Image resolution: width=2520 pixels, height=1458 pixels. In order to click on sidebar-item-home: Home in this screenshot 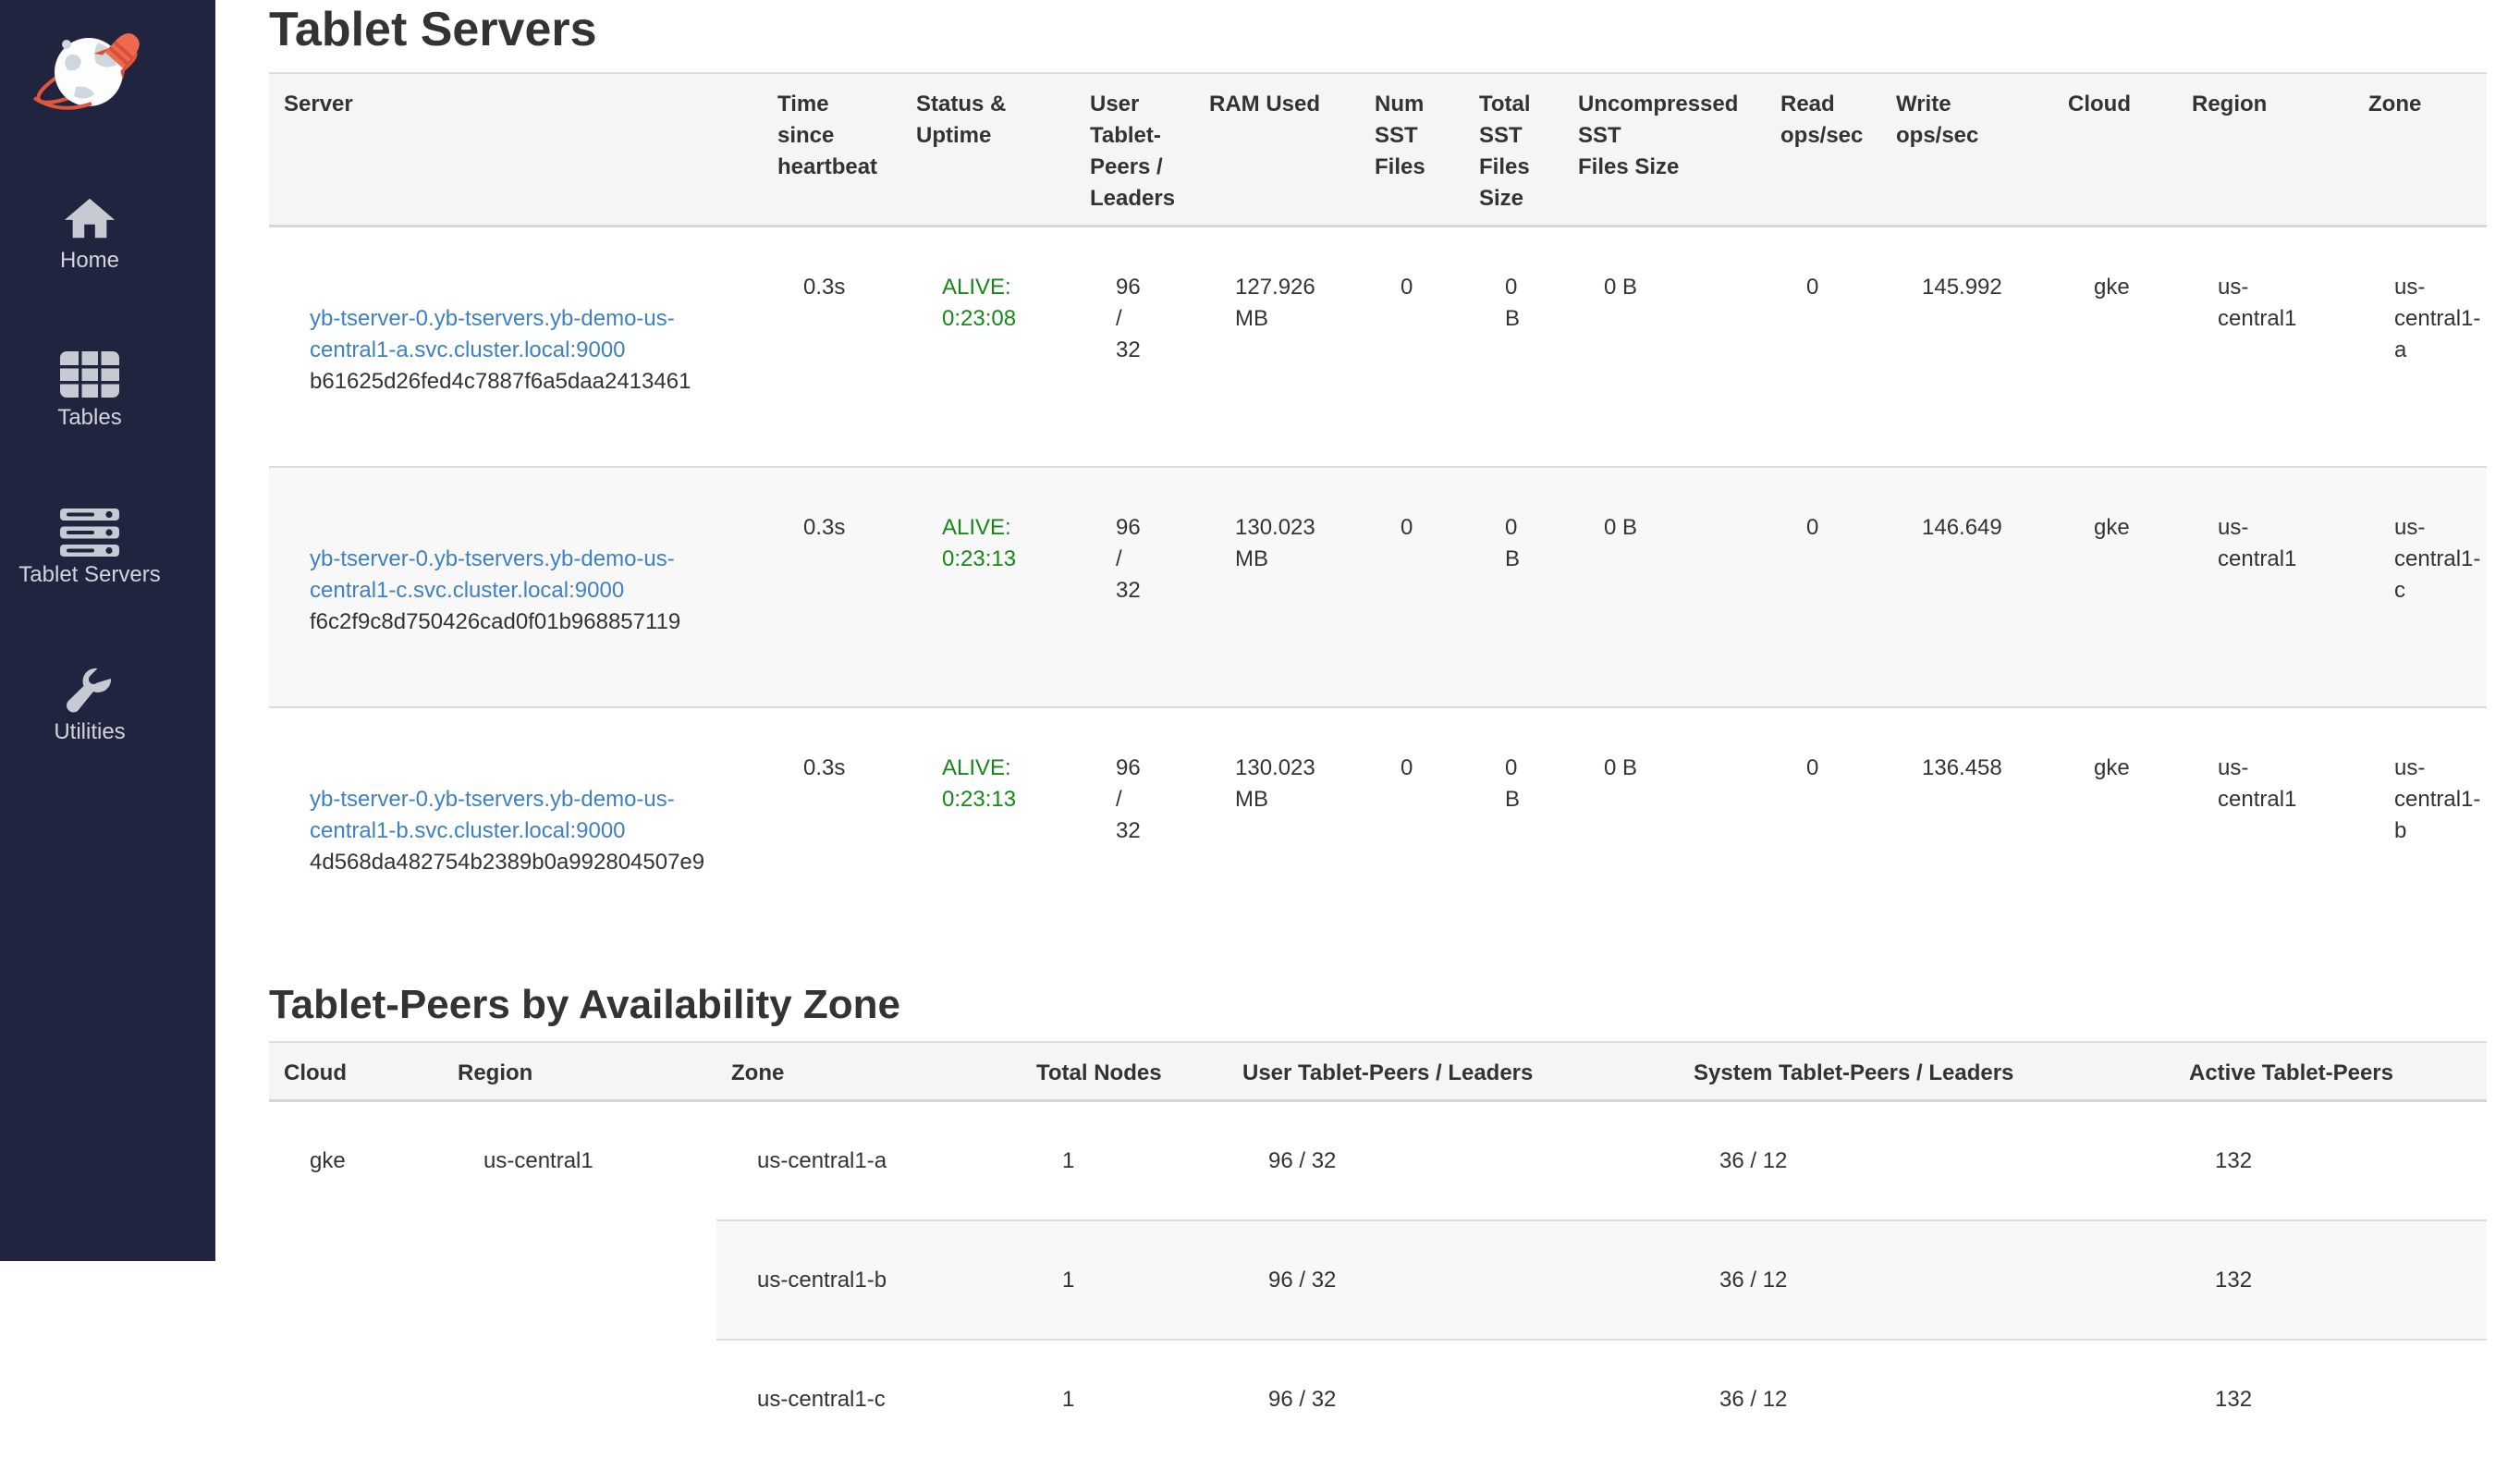, I will do `click(89, 259)`.